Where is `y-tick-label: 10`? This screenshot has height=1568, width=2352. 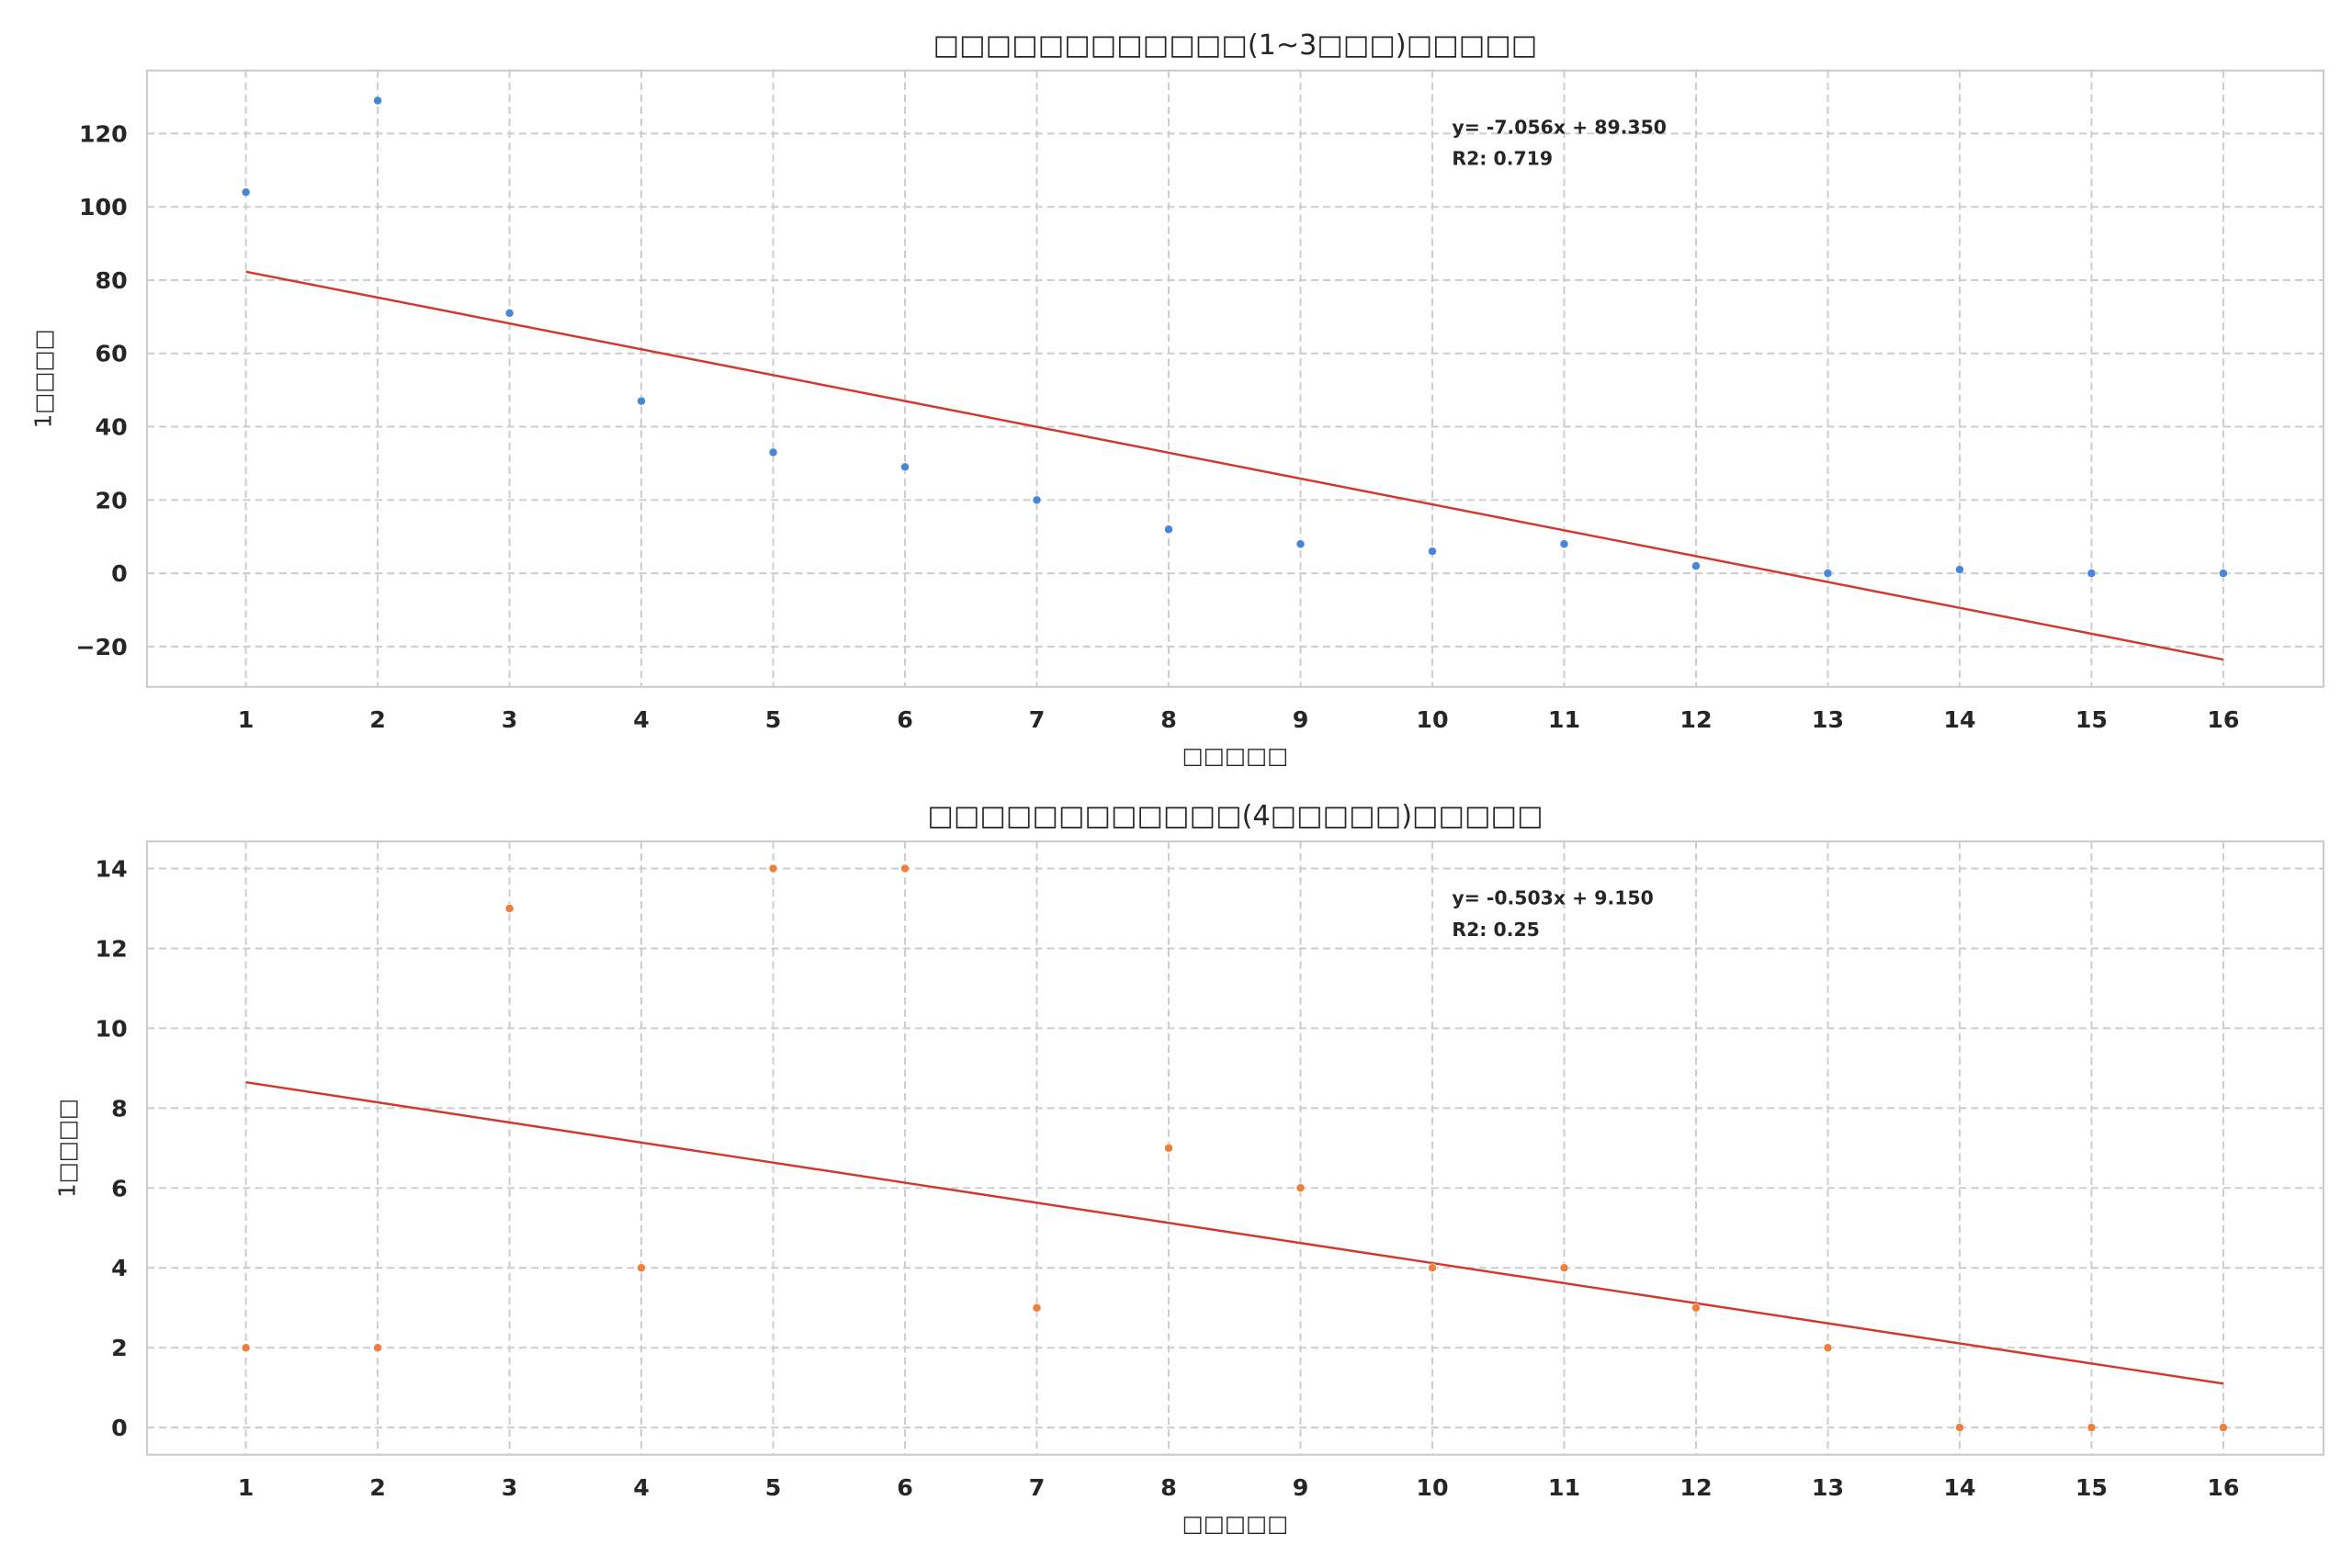 y-tick-label: 10 is located at coordinates (112, 1028).